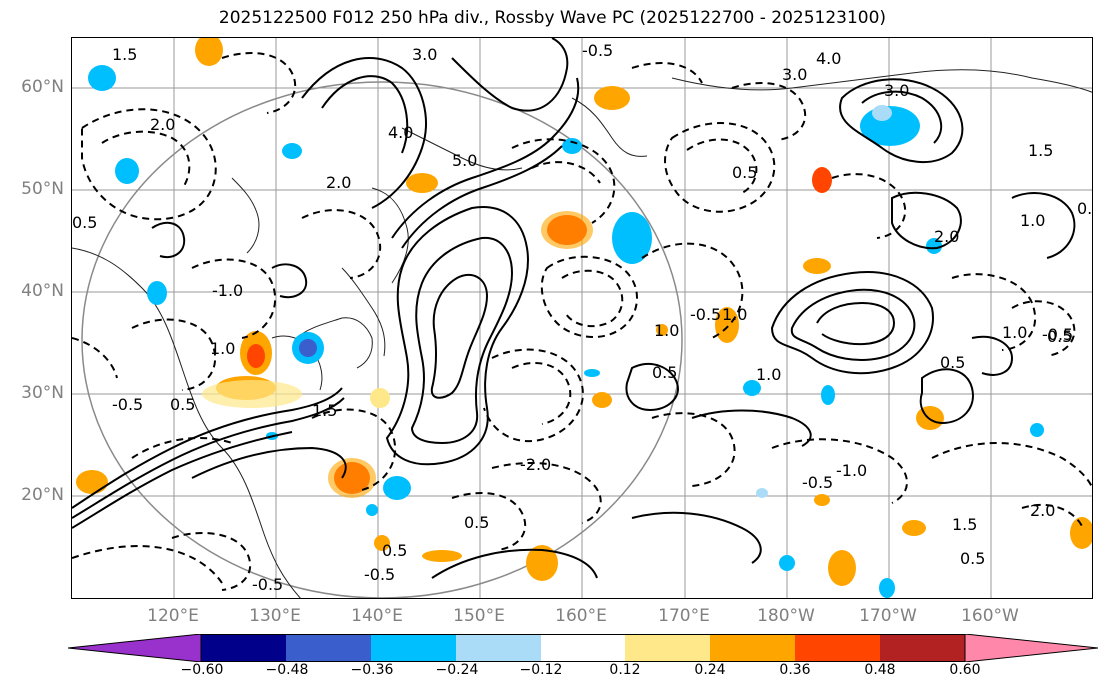 The image size is (1105, 692). Describe the element at coordinates (377, 616) in the screenshot. I see `lon-label-140e: 140°E` at that location.